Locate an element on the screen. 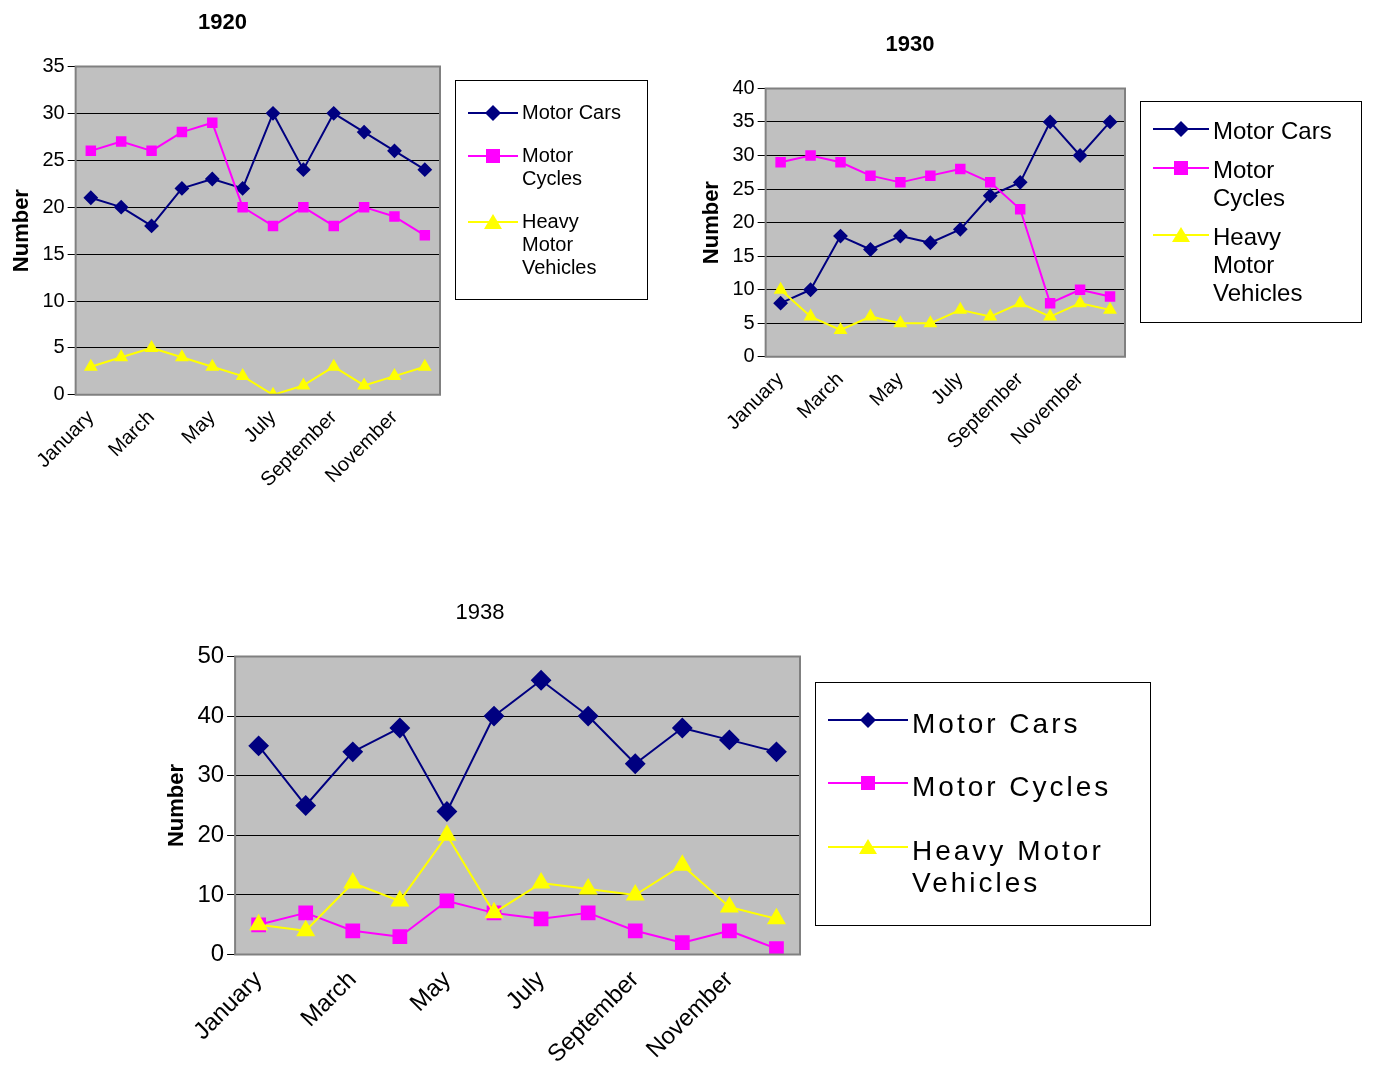 Image resolution: width=1375 pixels, height=1077 pixels. chart-title: 1920 is located at coordinates (222, 22).